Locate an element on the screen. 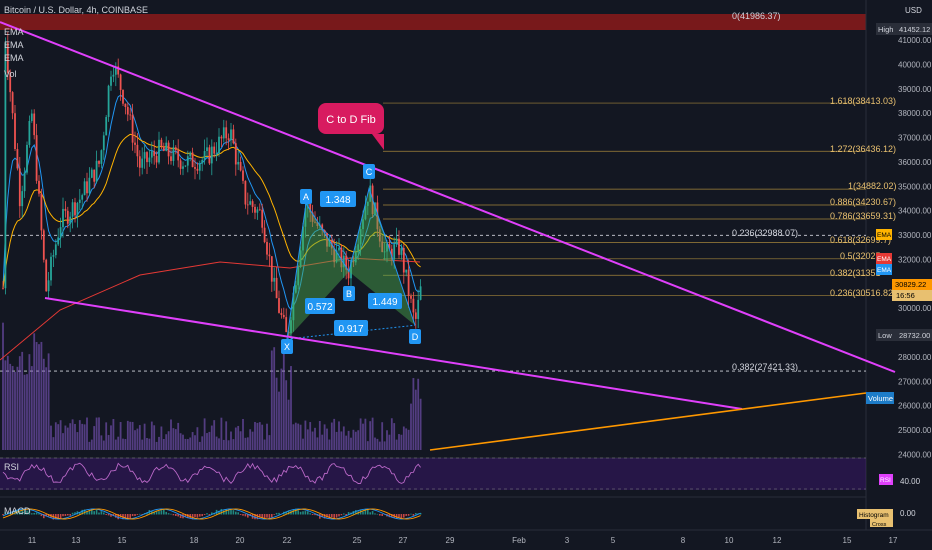 This screenshot has height=550, width=932. pattern-point-d: D is located at coordinates (415, 336).